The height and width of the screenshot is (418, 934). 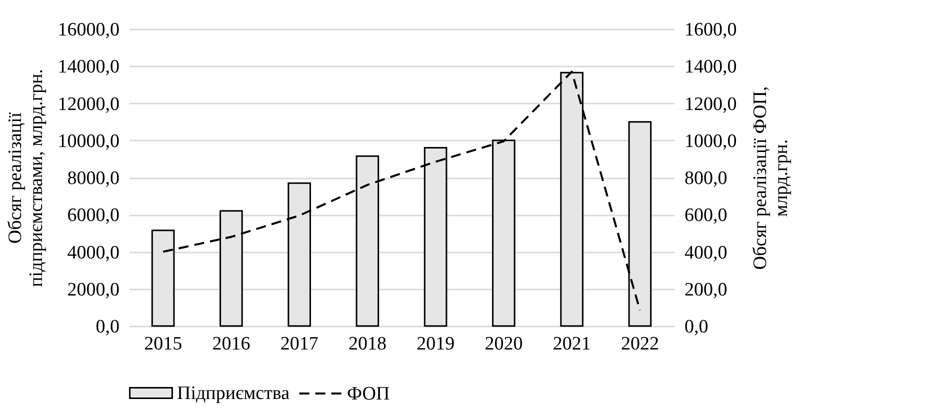 What do you see at coordinates (108, 327) in the screenshot?
I see `y-tick-label: 0,0` at bounding box center [108, 327].